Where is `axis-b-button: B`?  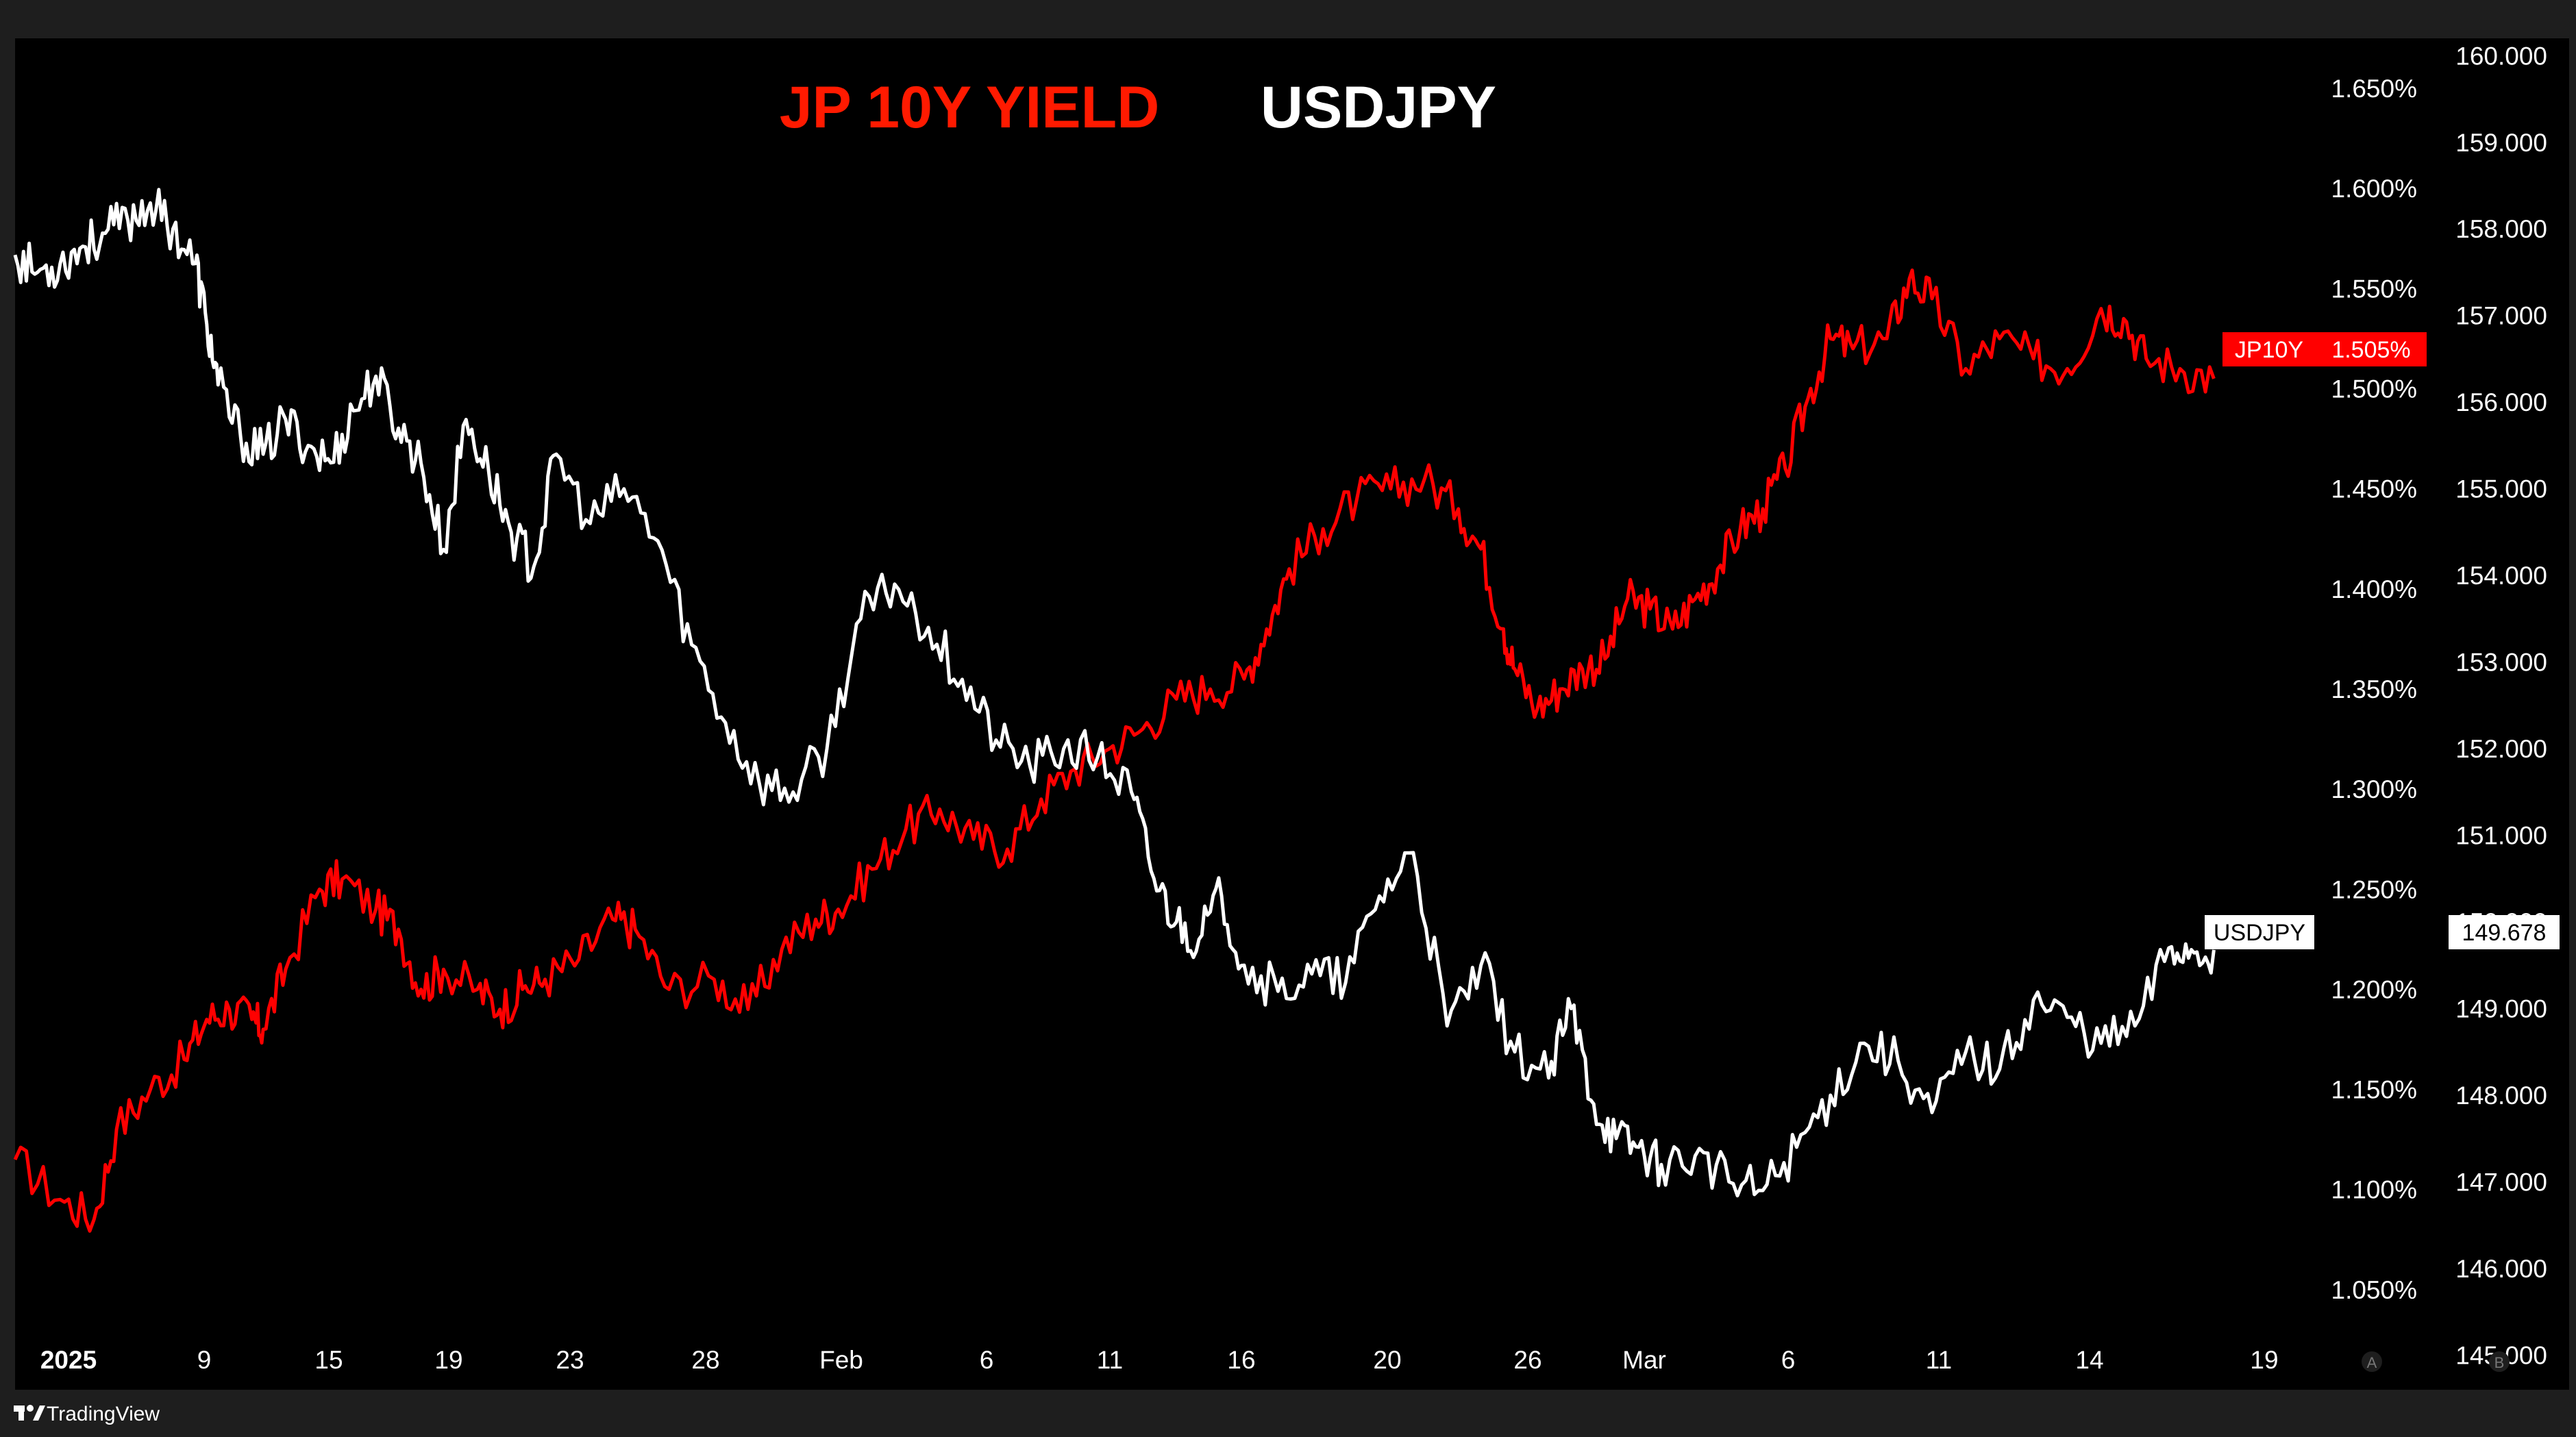
axis-b-button: B is located at coordinates (2499, 1361).